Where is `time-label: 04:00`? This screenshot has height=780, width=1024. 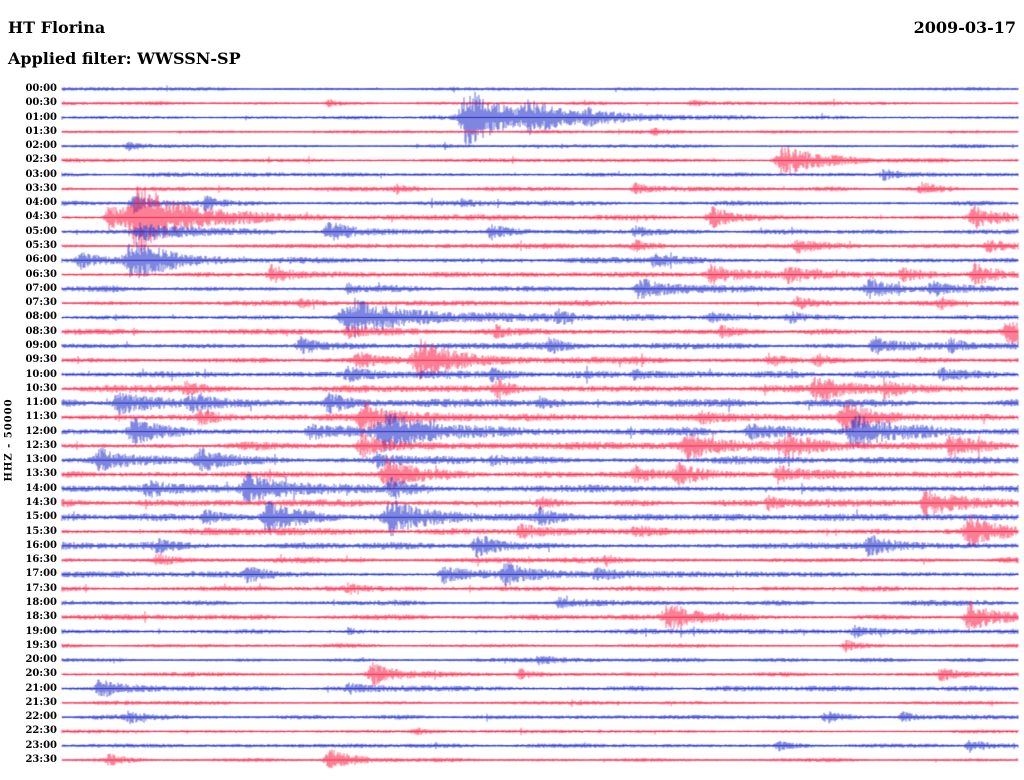
time-label: 04:00 is located at coordinates (41, 203).